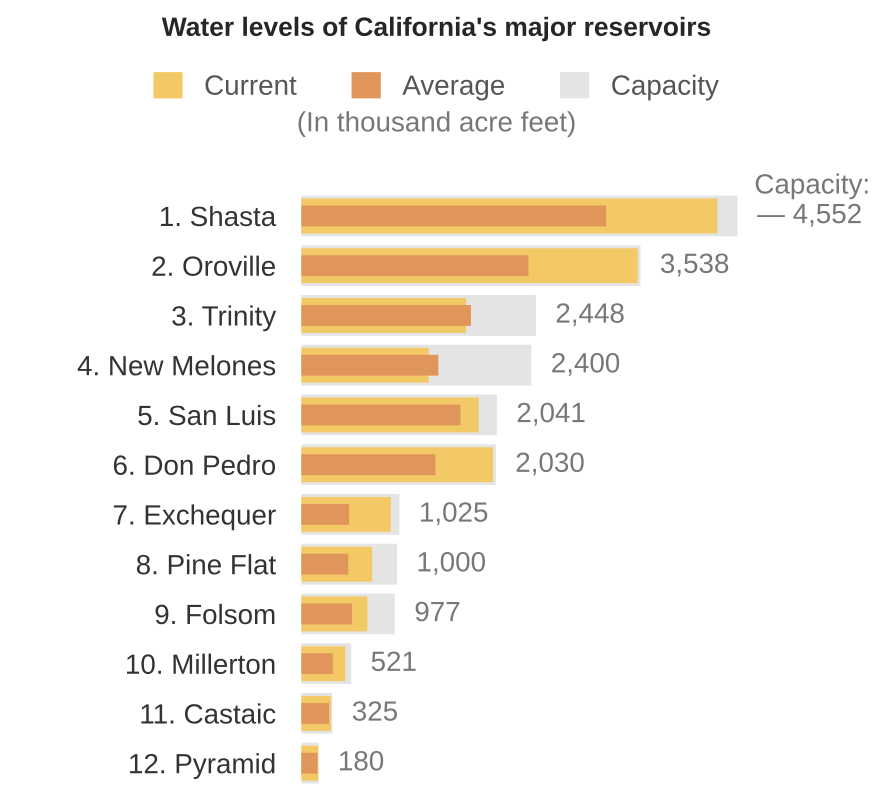 This screenshot has width=873, height=796. I want to click on data-label: 1,025, so click(454, 514).